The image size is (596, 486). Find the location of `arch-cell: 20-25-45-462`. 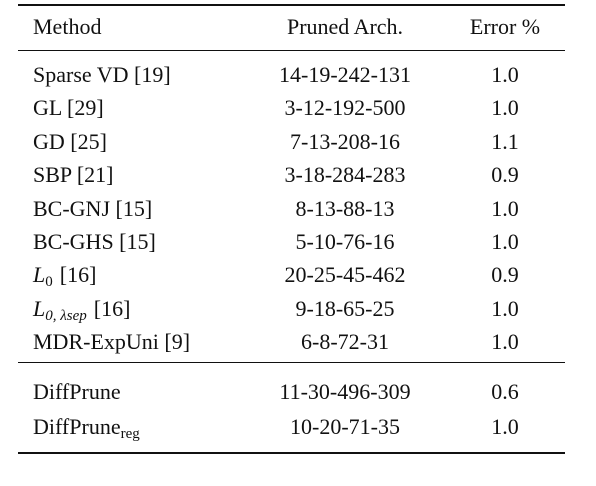

arch-cell: 20-25-45-462 is located at coordinates (345, 275).